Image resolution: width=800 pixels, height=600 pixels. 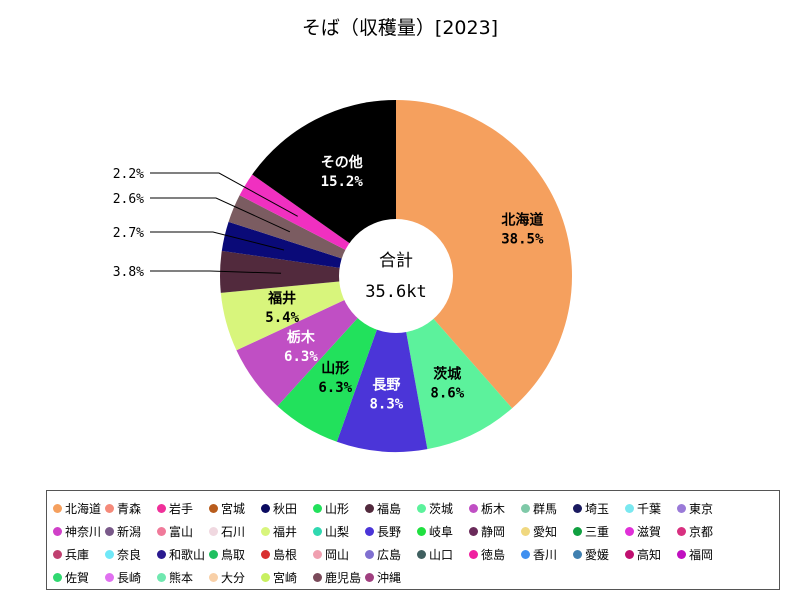 I want to click on legend-item: 富山, so click(x=183, y=531).